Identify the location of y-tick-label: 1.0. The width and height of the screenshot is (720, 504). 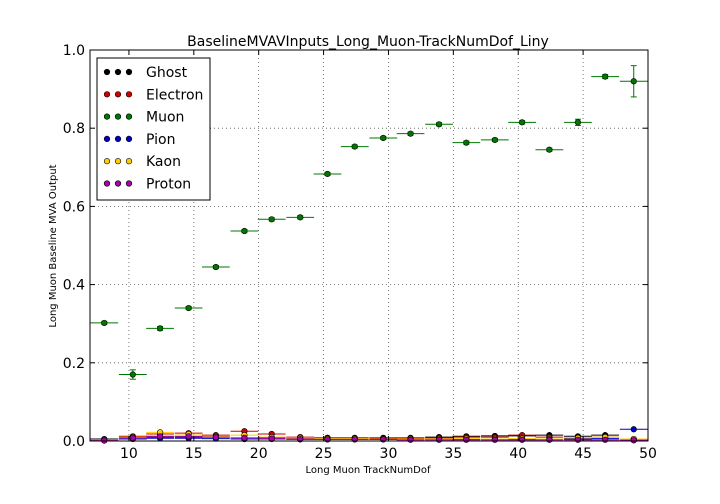
(74, 51).